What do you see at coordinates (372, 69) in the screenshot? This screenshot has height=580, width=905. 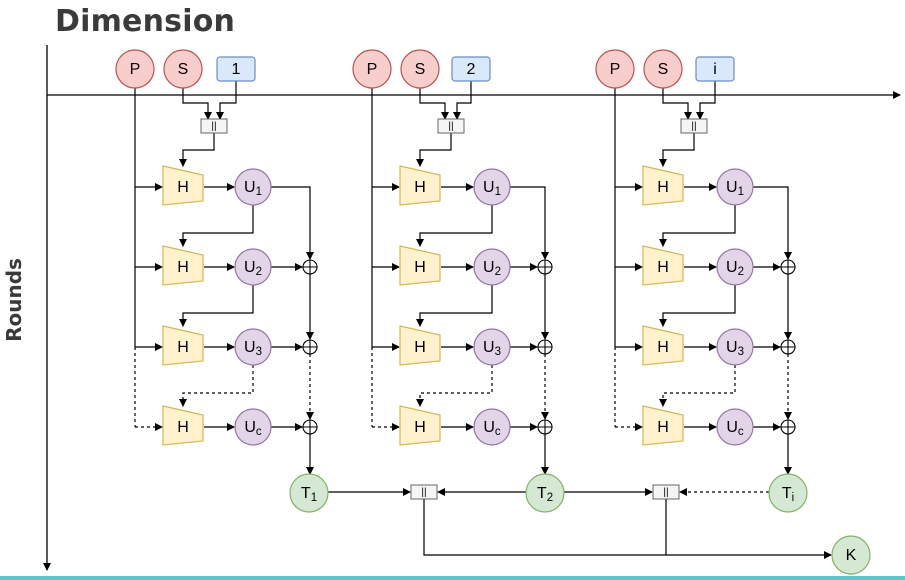 I see `password-node` at bounding box center [372, 69].